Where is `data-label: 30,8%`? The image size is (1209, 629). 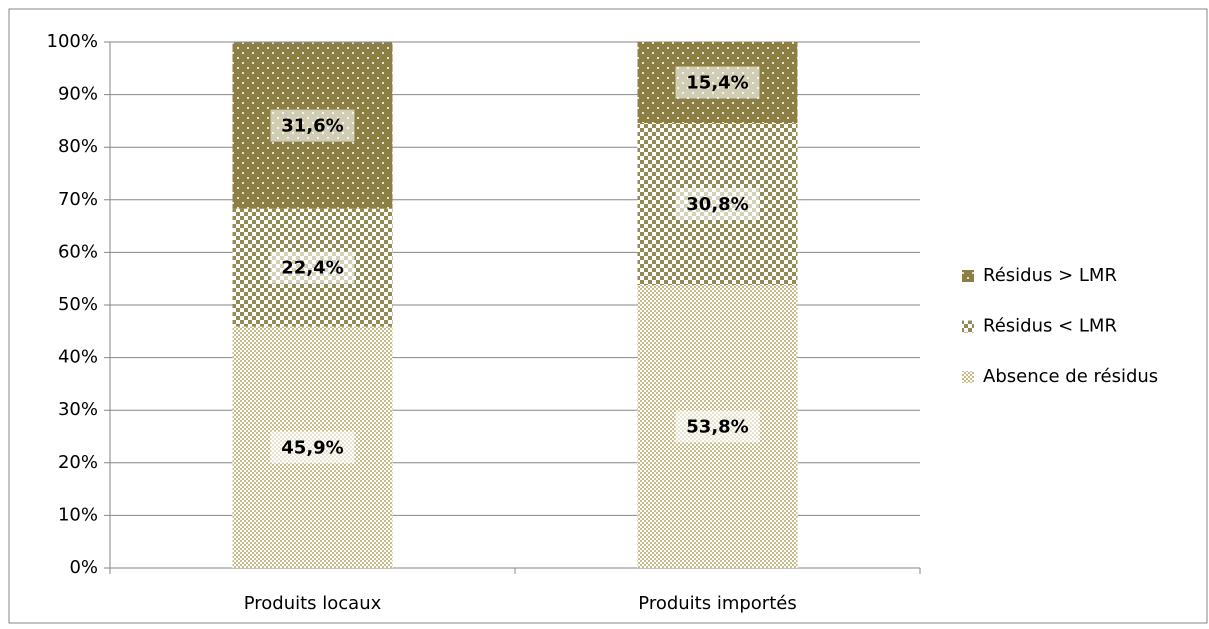
data-label: 30,8% is located at coordinates (717, 204).